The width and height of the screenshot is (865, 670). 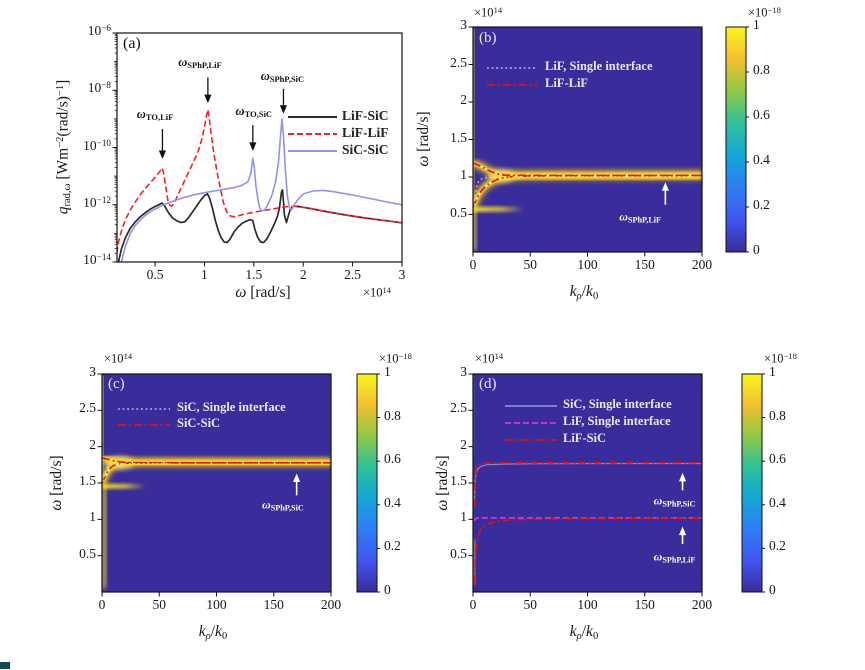 I want to click on x-axis-label-b: kρ/k0, so click(x=584, y=293).